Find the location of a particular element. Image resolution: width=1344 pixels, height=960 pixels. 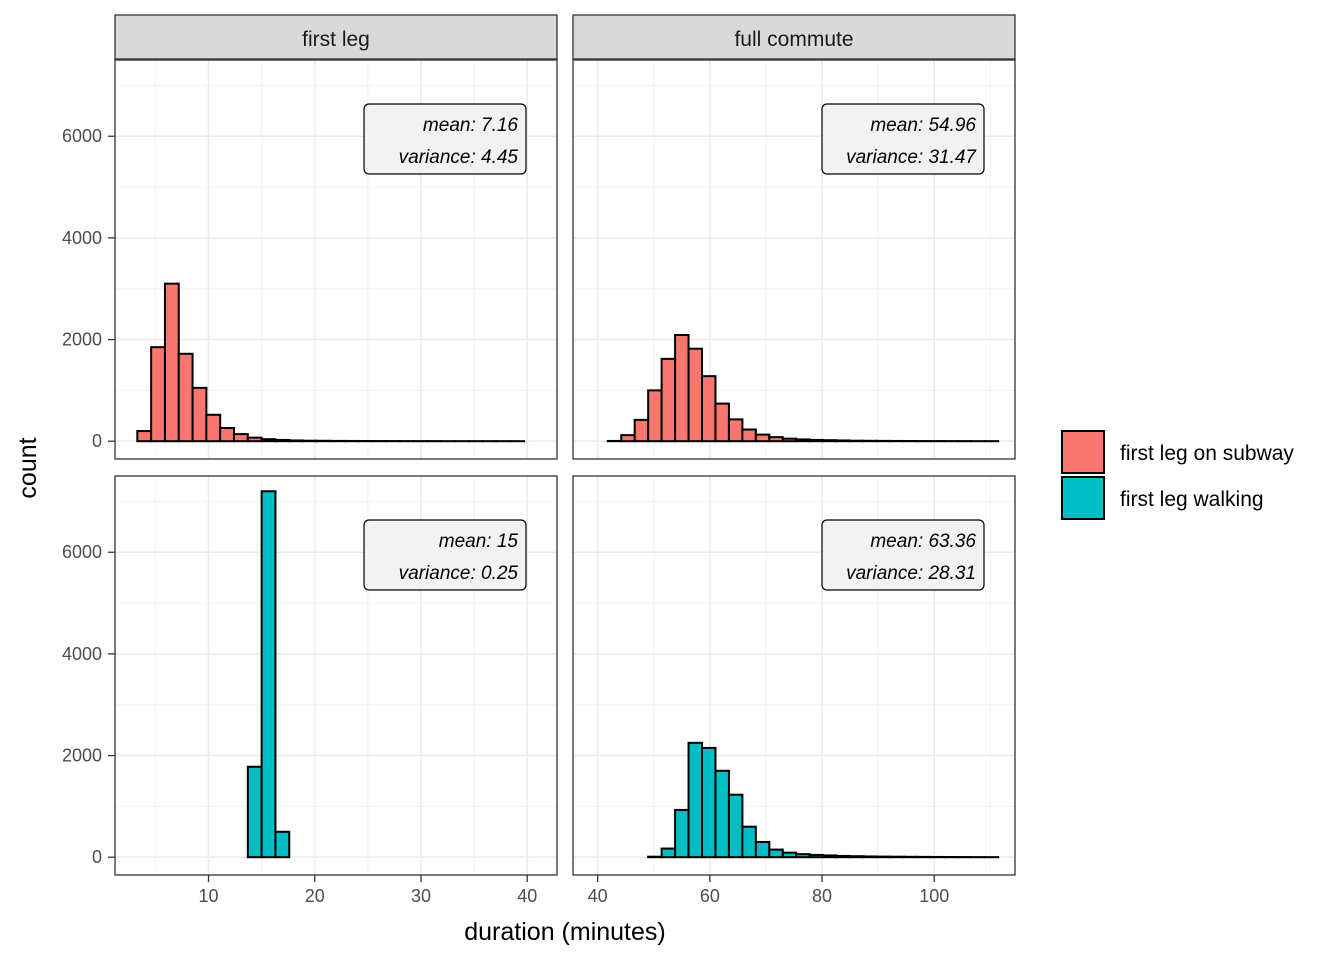

stats-variance-label: variance: 0.25 is located at coordinates (459, 573).